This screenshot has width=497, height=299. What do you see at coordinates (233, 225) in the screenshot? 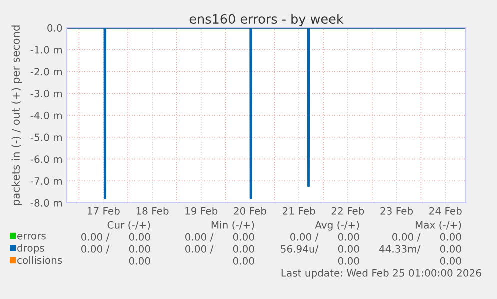
I see `text: Min (-/+)` at bounding box center [233, 225].